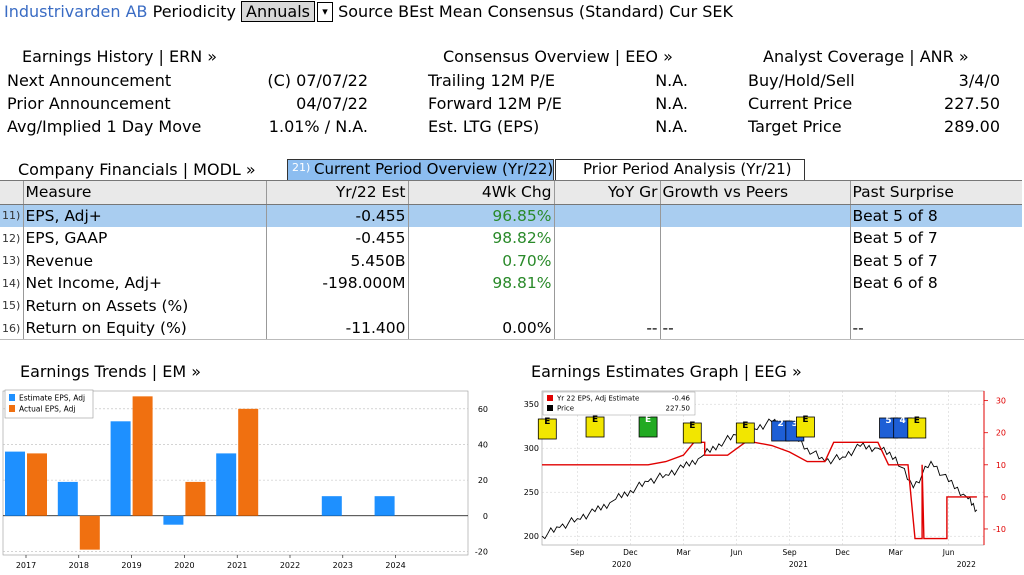 The image size is (1024, 575). Describe the element at coordinates (76, 11) in the screenshot. I see `security-name: Industrivarden AB` at that location.